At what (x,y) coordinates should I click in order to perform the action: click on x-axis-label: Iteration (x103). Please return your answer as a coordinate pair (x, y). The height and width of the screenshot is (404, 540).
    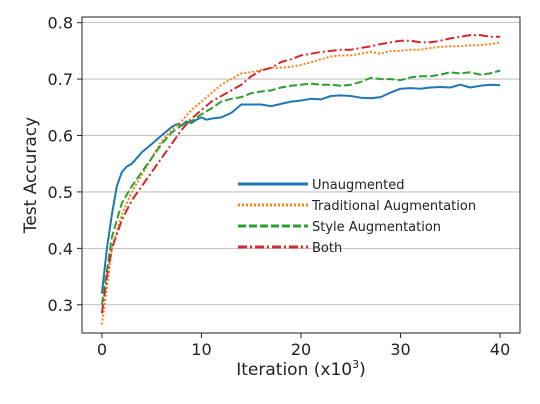
    Looking at the image, I should click on (300, 369).